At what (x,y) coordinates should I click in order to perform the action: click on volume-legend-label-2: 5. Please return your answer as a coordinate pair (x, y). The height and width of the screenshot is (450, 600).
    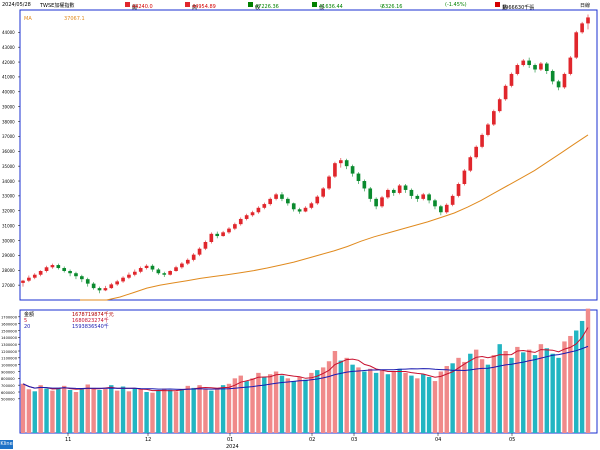
    Looking at the image, I should click on (25, 321).